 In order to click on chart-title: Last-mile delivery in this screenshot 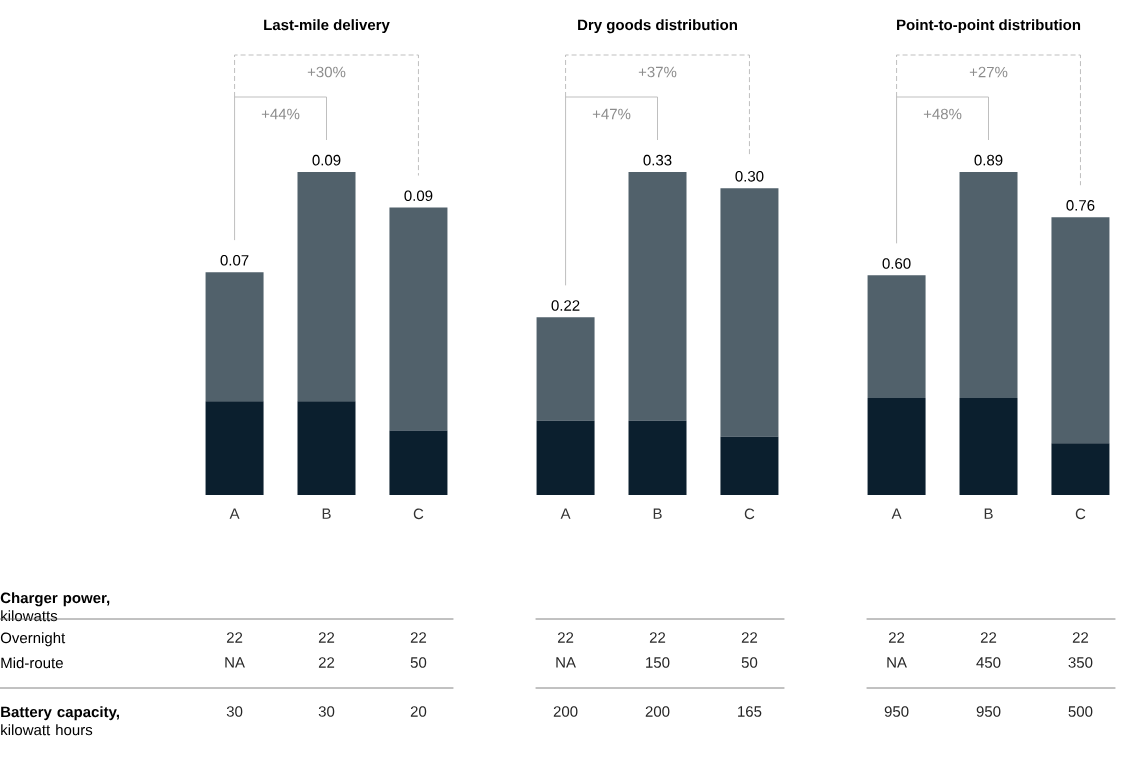, I will do `click(327, 26)`.